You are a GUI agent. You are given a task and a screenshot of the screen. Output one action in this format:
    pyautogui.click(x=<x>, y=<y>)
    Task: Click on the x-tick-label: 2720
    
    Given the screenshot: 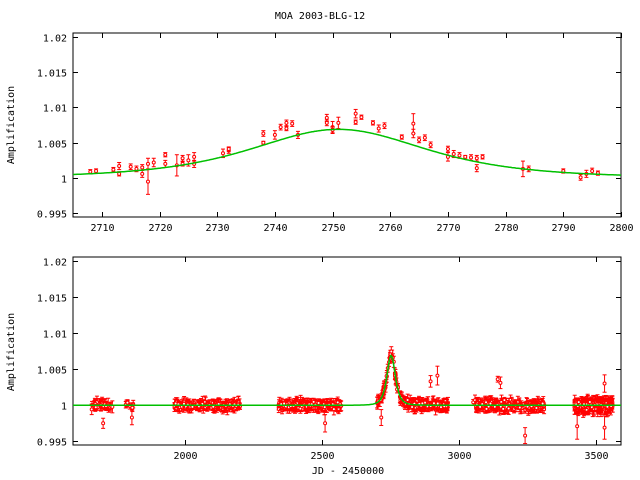 What is the action you would take?
    pyautogui.click(x=160, y=228)
    